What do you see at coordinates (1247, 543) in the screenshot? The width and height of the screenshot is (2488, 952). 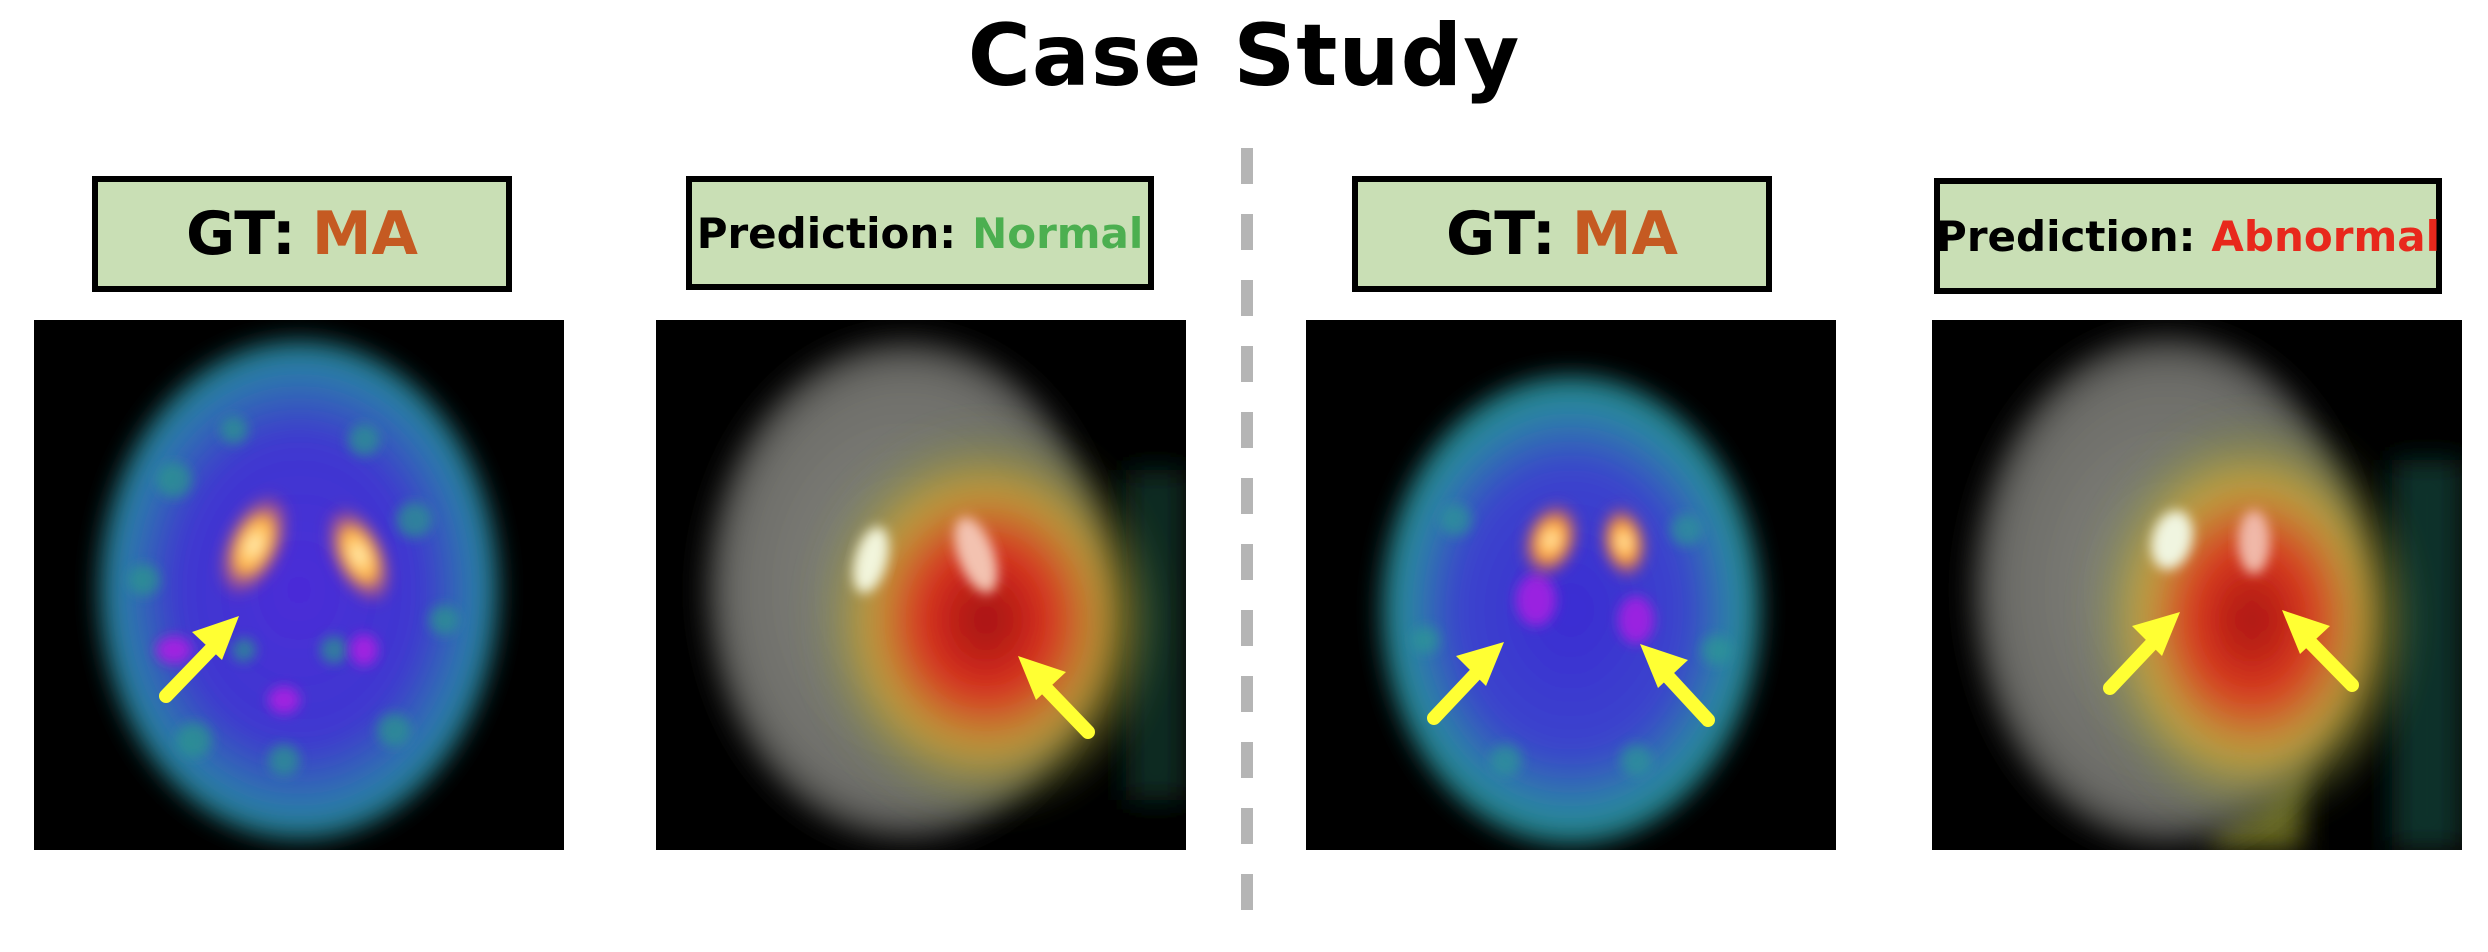 I see `dashed-divider` at bounding box center [1247, 543].